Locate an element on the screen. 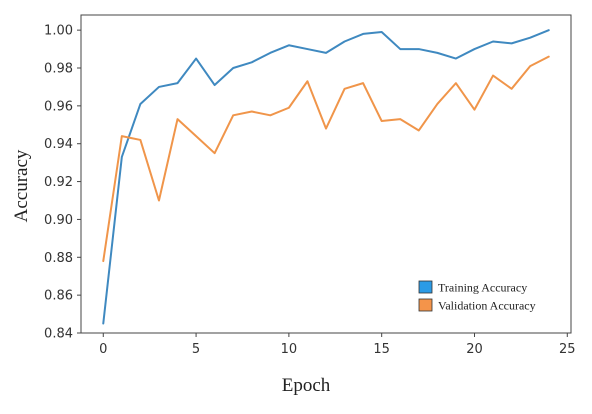  y-axis-title: Accuracy is located at coordinates (21, 185).